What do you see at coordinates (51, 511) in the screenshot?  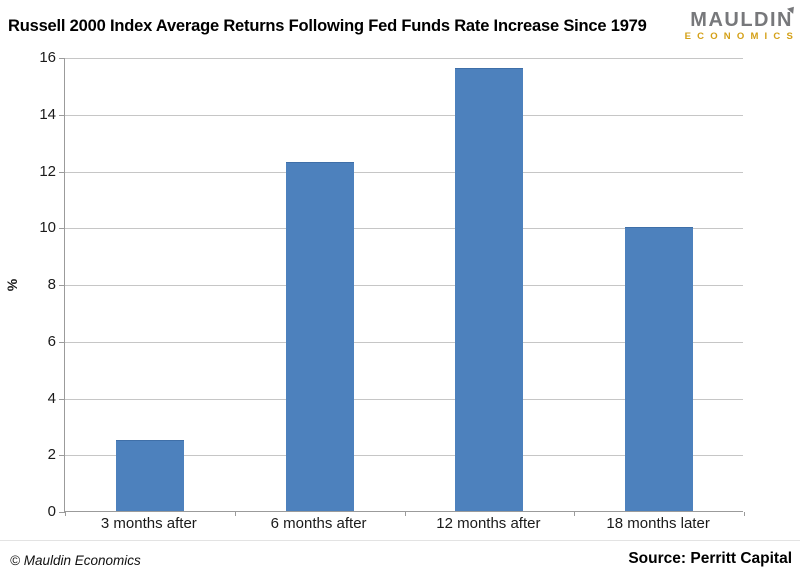 I see `y-tick-label-0: 0` at bounding box center [51, 511].